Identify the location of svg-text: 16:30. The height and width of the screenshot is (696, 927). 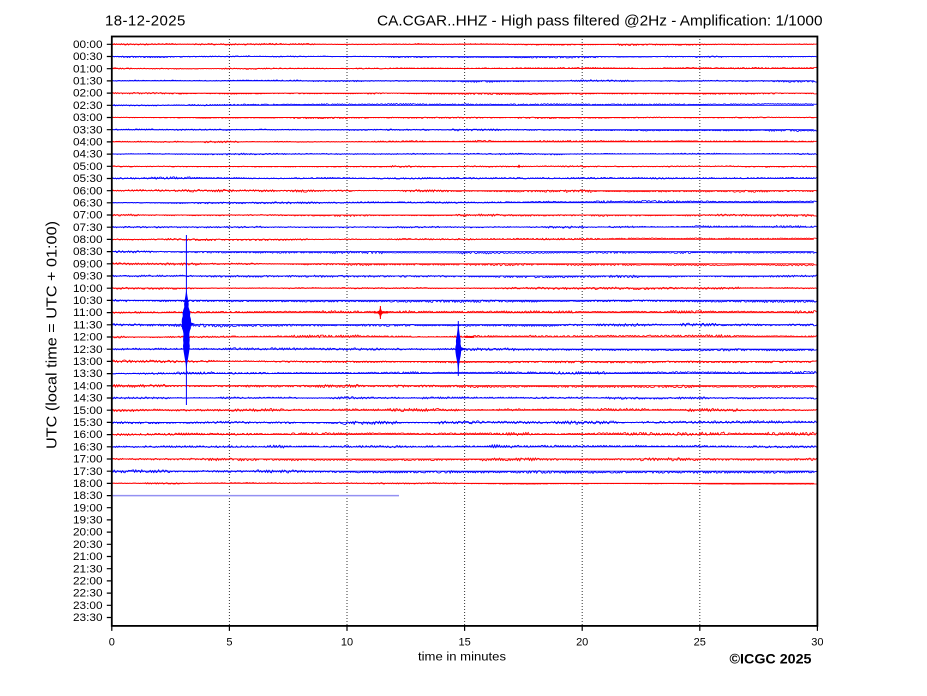
(88, 447).